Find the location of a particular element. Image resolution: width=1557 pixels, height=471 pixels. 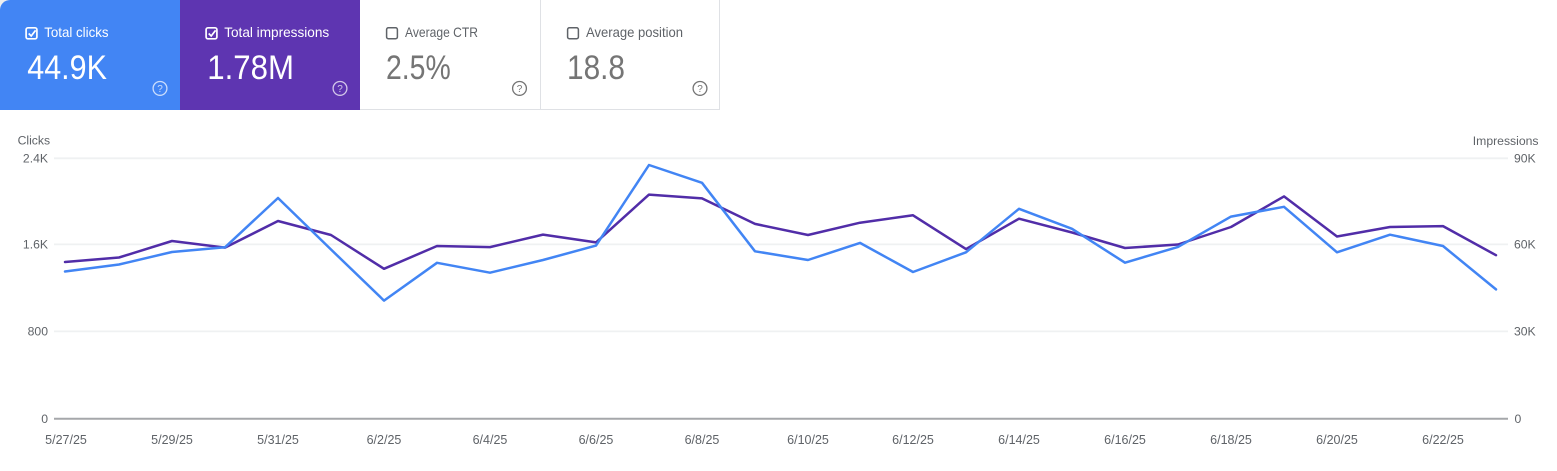

svg-text: 6/2/25 is located at coordinates (384, 440).